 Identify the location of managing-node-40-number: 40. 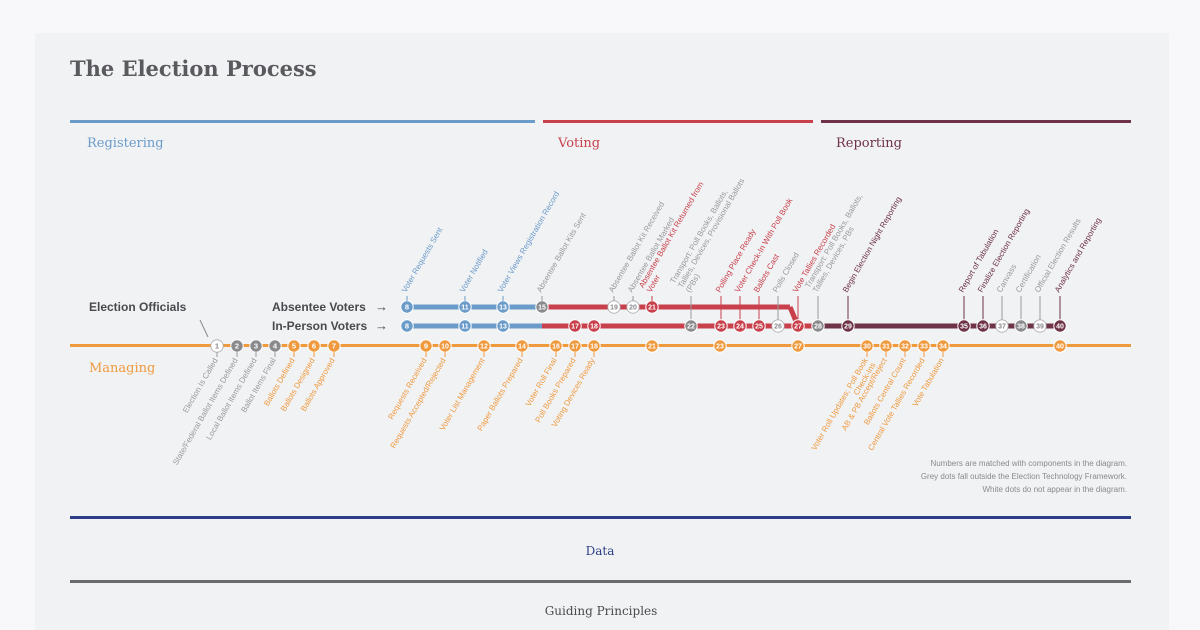
(1060, 347).